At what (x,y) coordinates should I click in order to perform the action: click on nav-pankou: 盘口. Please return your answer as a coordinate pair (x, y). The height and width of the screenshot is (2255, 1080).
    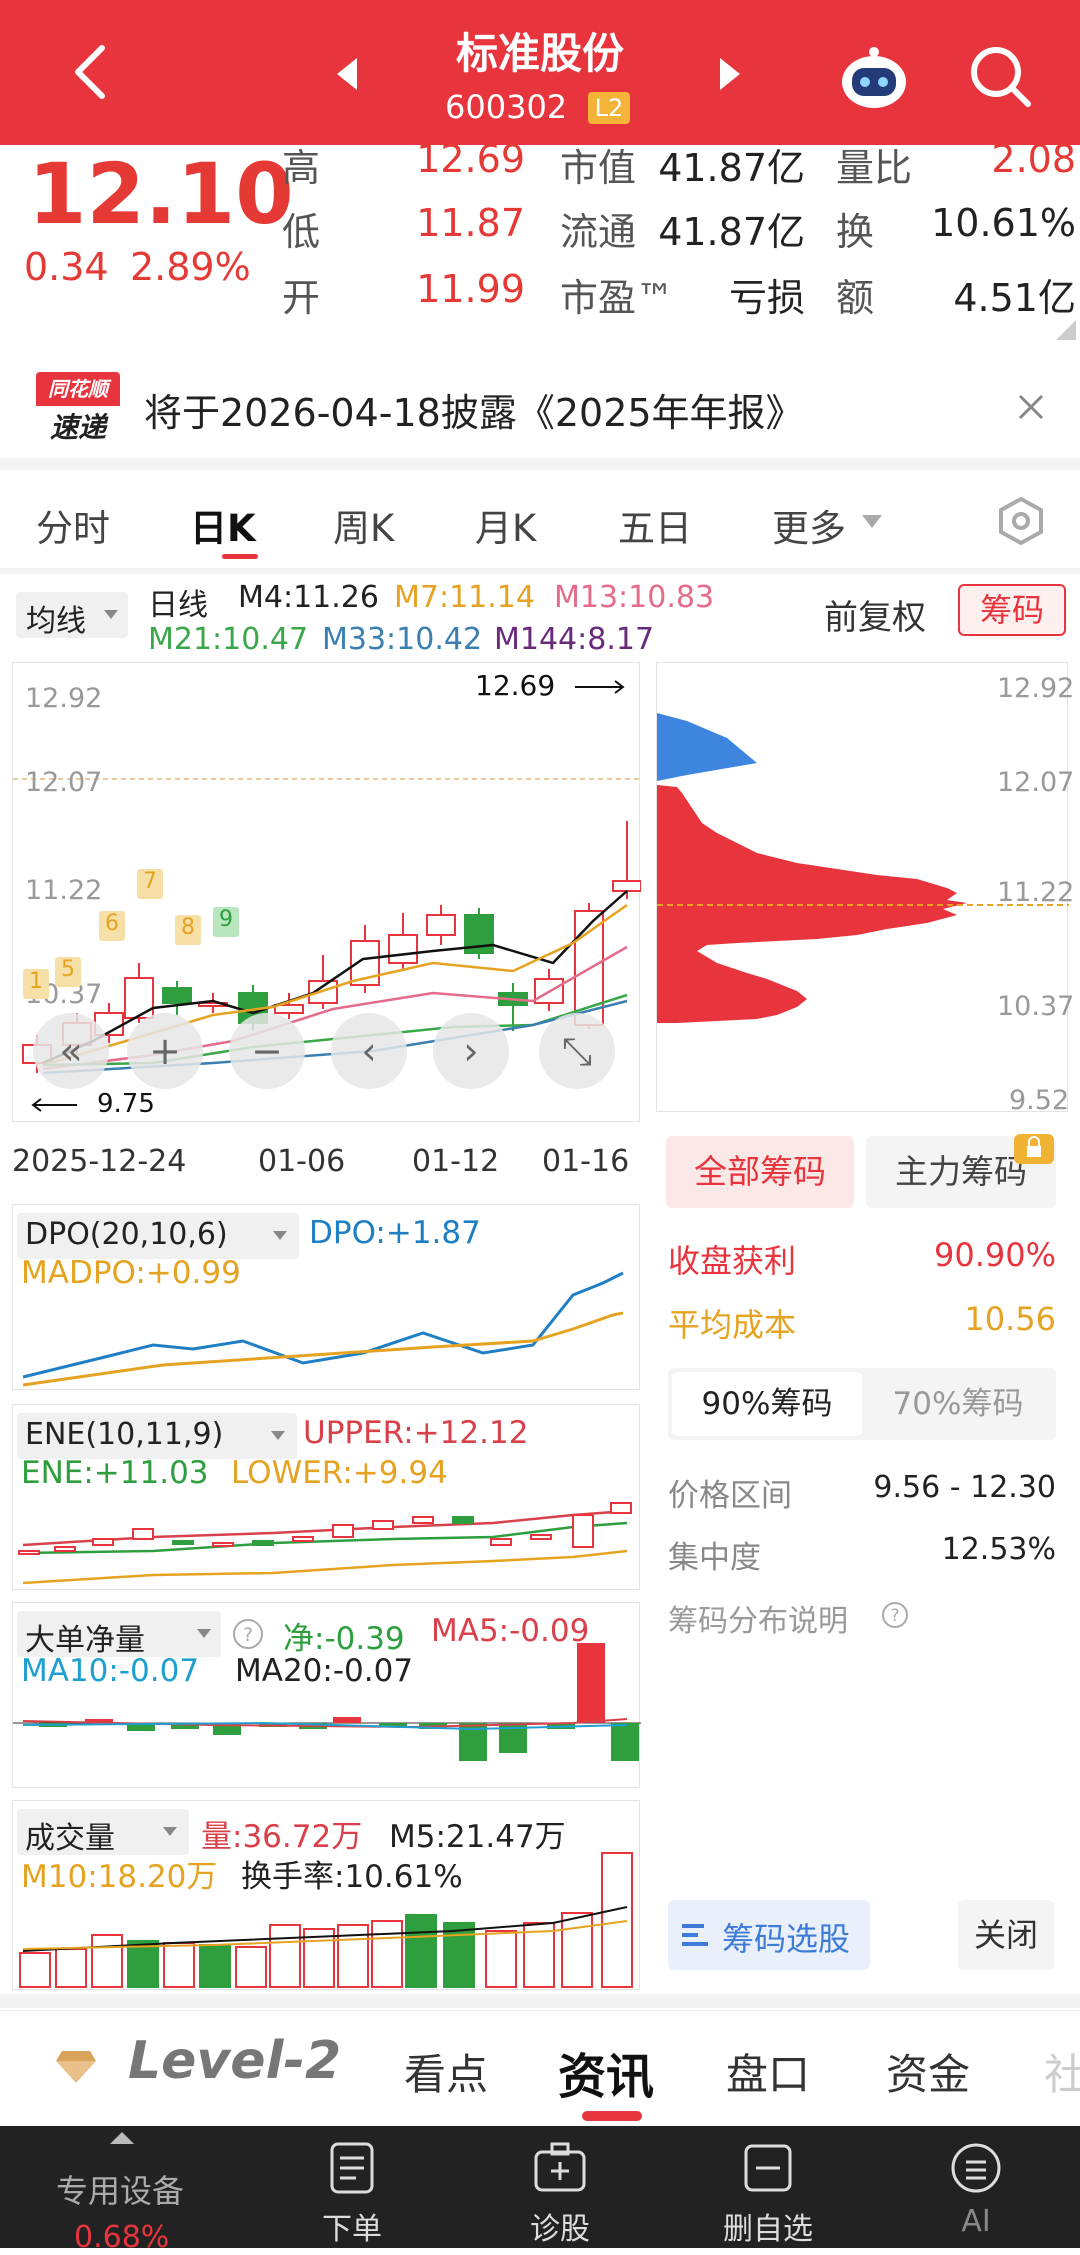
    Looking at the image, I should click on (768, 2074).